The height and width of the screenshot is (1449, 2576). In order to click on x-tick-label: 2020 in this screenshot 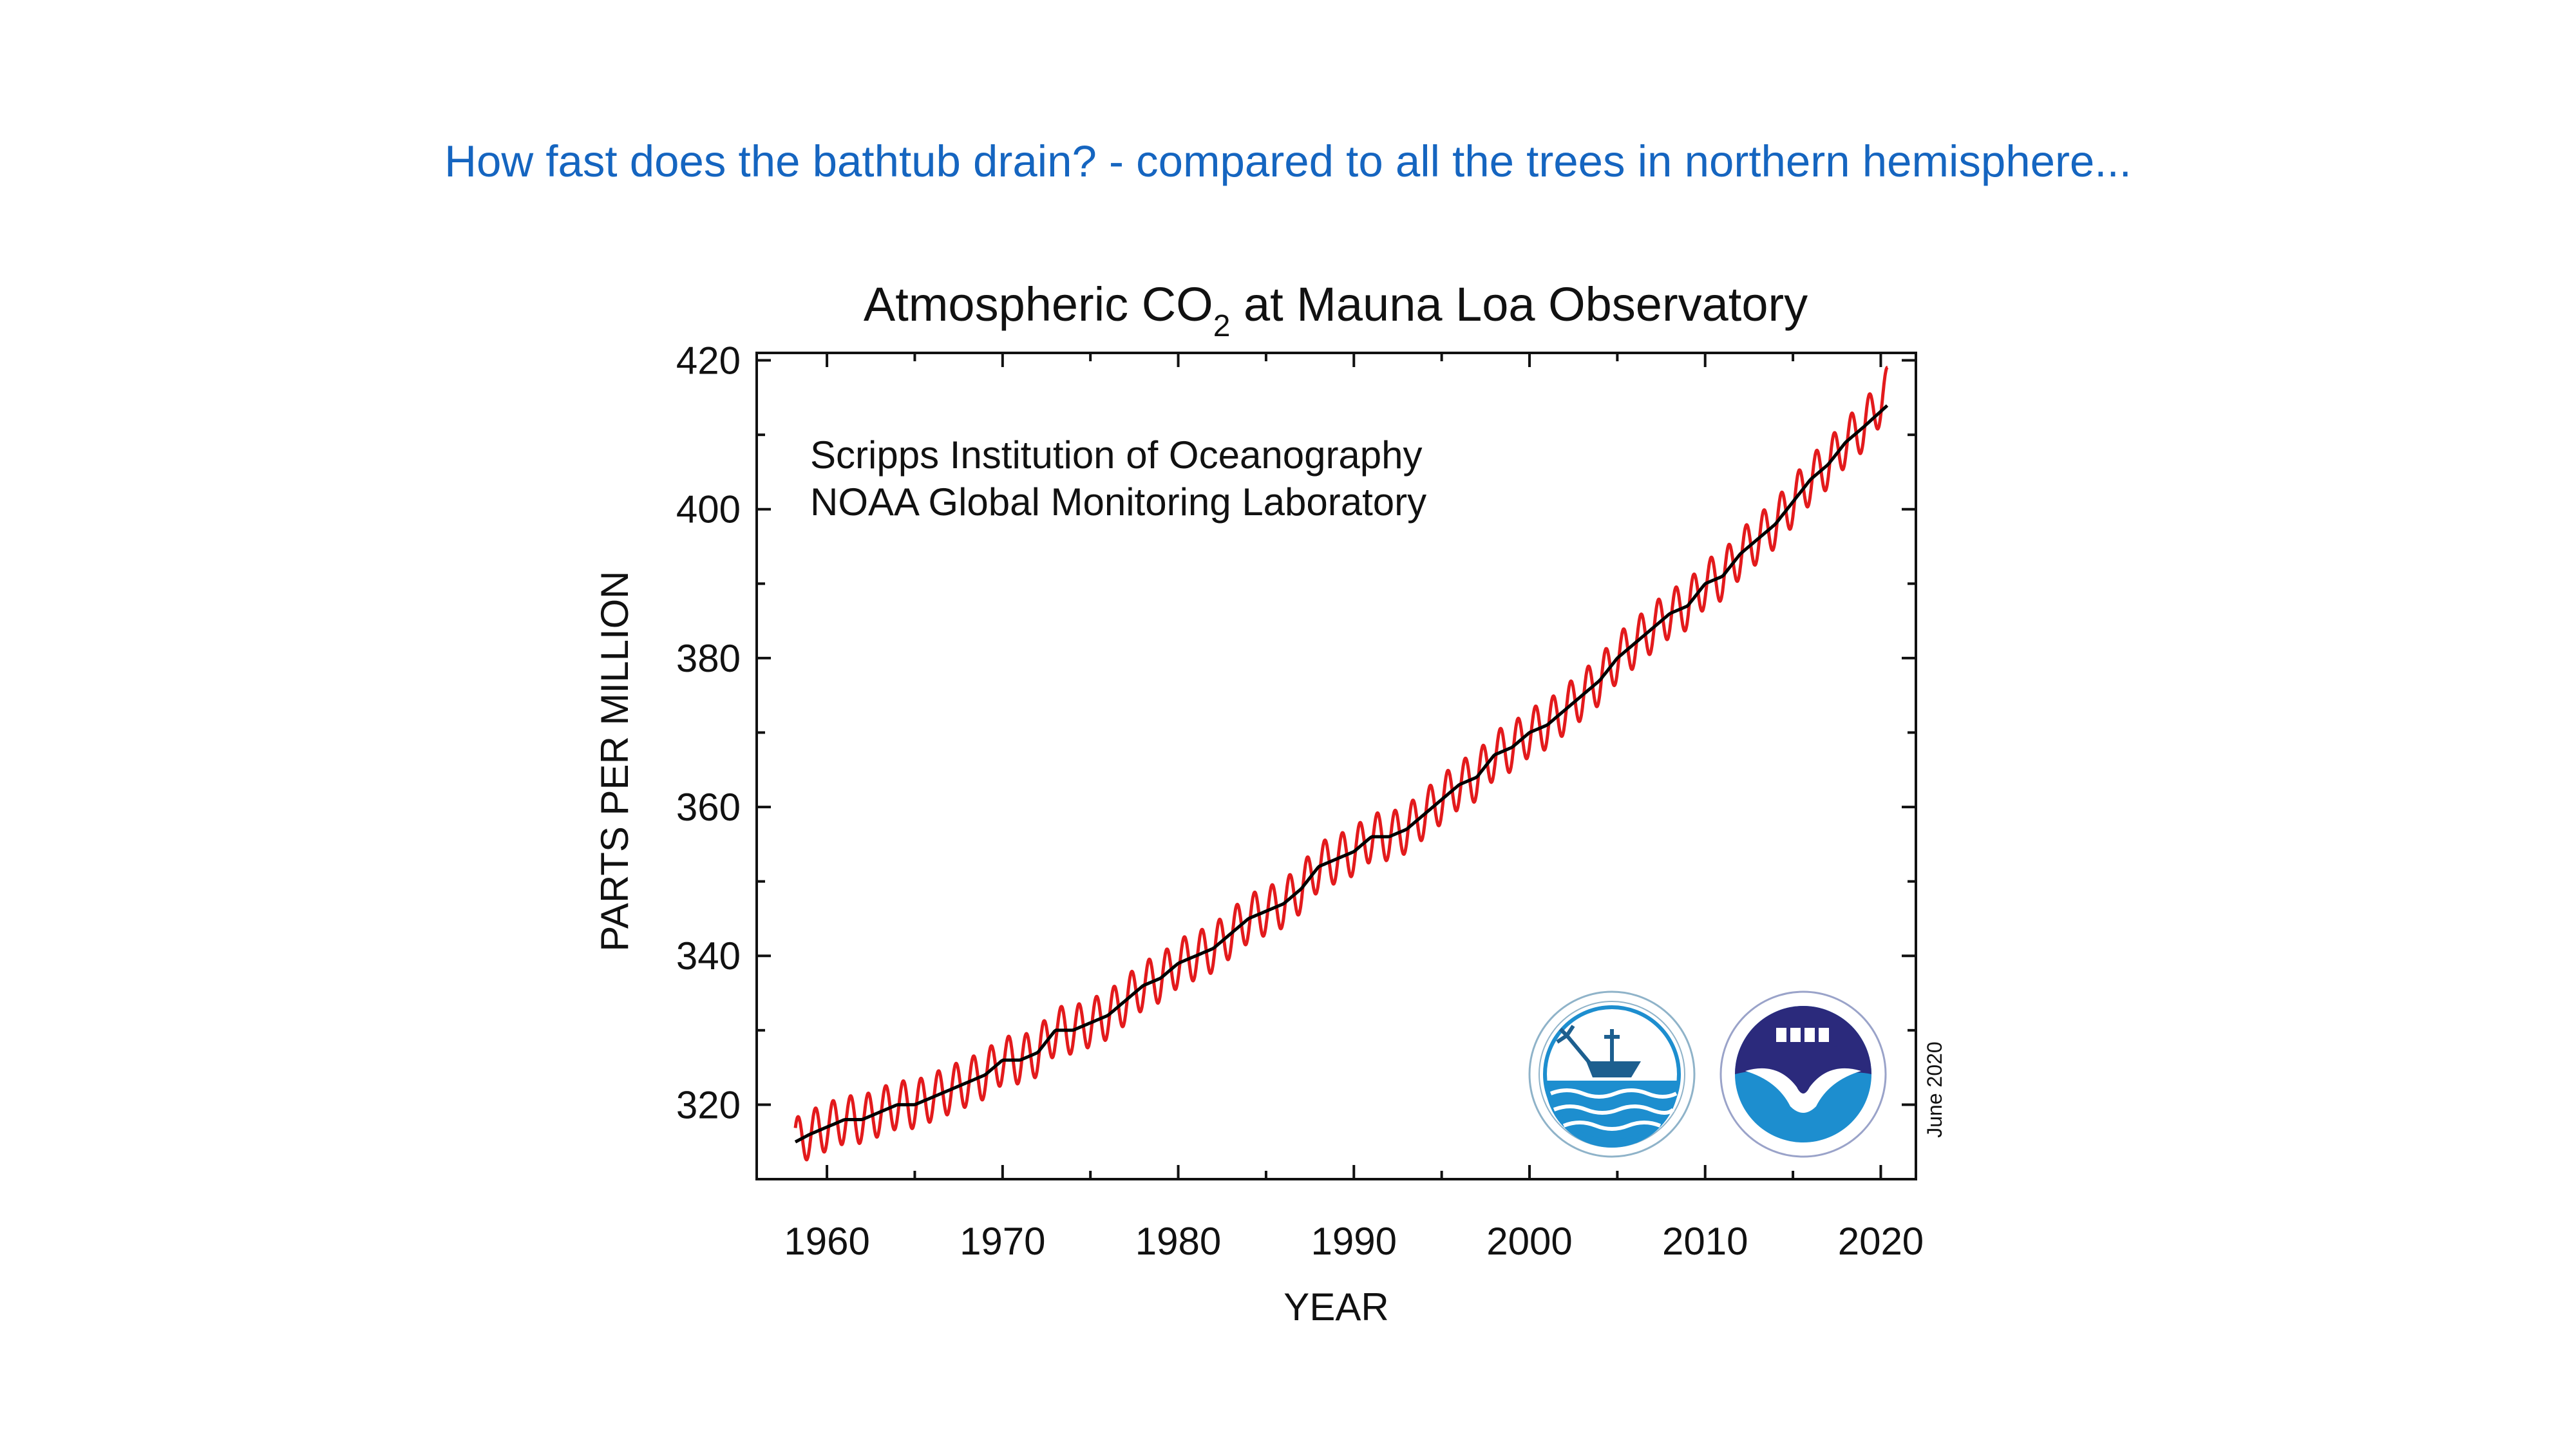, I will do `click(1881, 1241)`.